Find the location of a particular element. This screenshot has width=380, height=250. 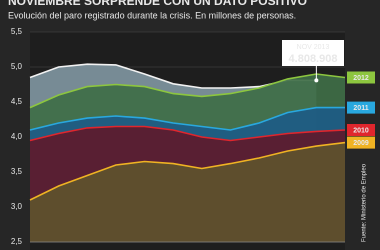

legend-label: 2009 is located at coordinates (361, 143).